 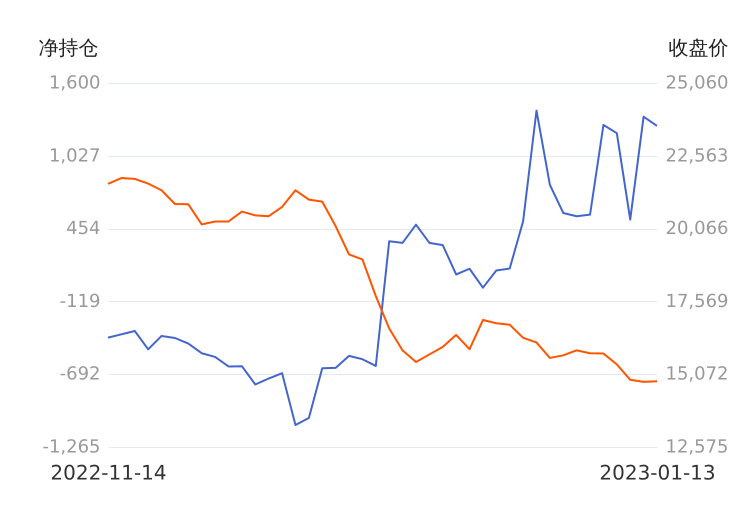 What do you see at coordinates (74, 83) in the screenshot?
I see `y-tick-label: 1,600` at bounding box center [74, 83].